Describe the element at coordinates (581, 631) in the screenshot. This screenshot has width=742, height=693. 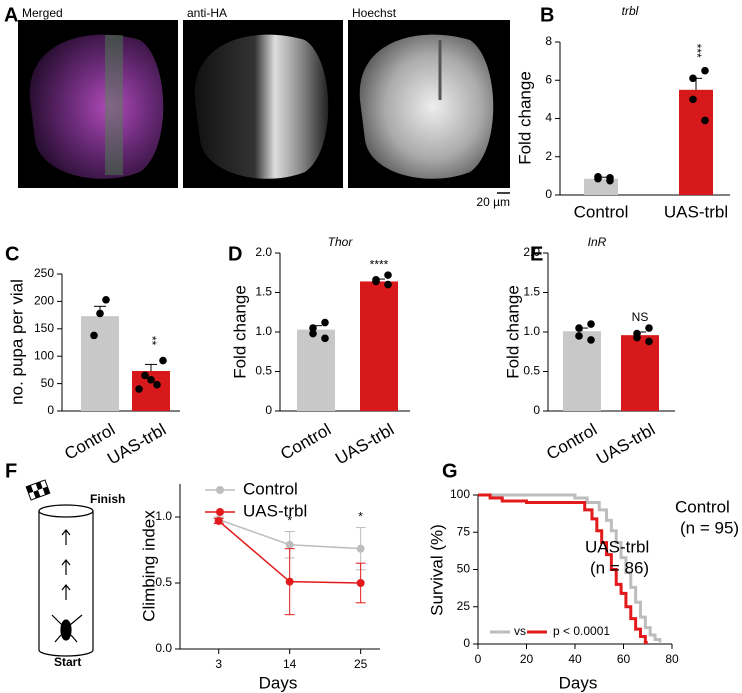
I see `p-value: p < 0.0001` at that location.